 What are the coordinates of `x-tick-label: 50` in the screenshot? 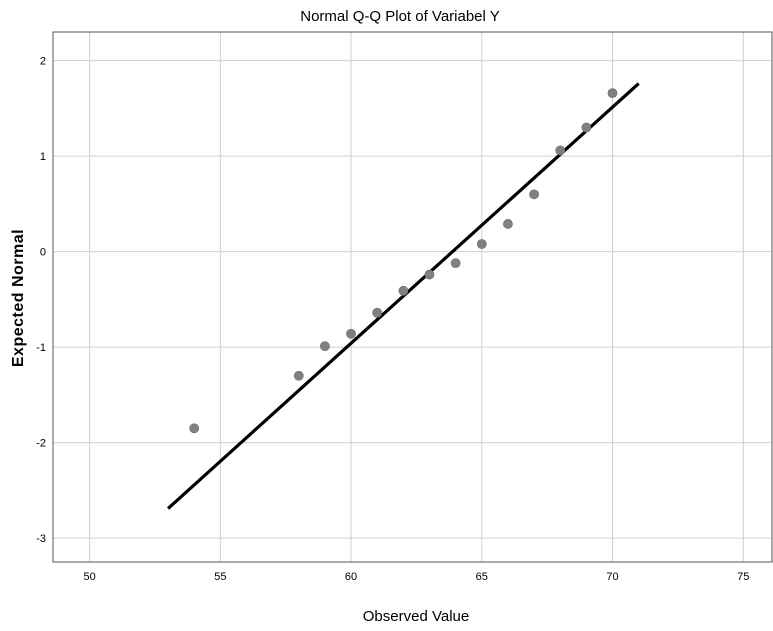 It's located at (89, 577).